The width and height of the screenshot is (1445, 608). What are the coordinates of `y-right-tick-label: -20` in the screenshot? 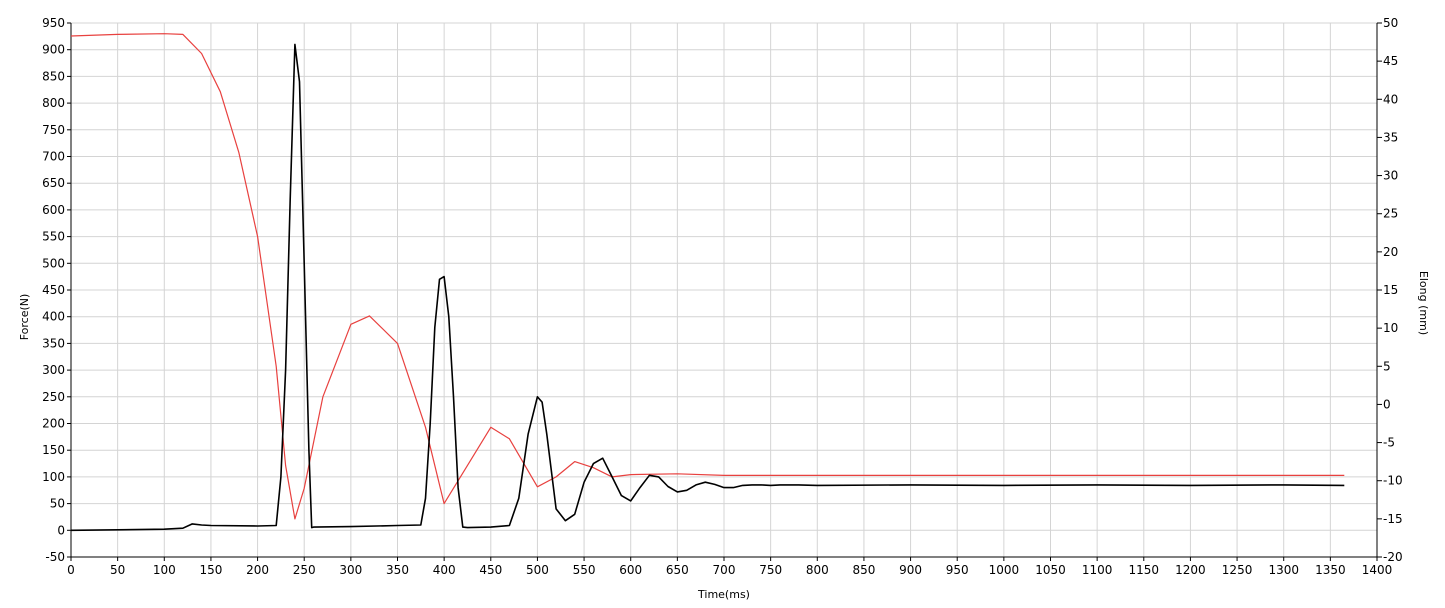 It's located at (1393, 557).